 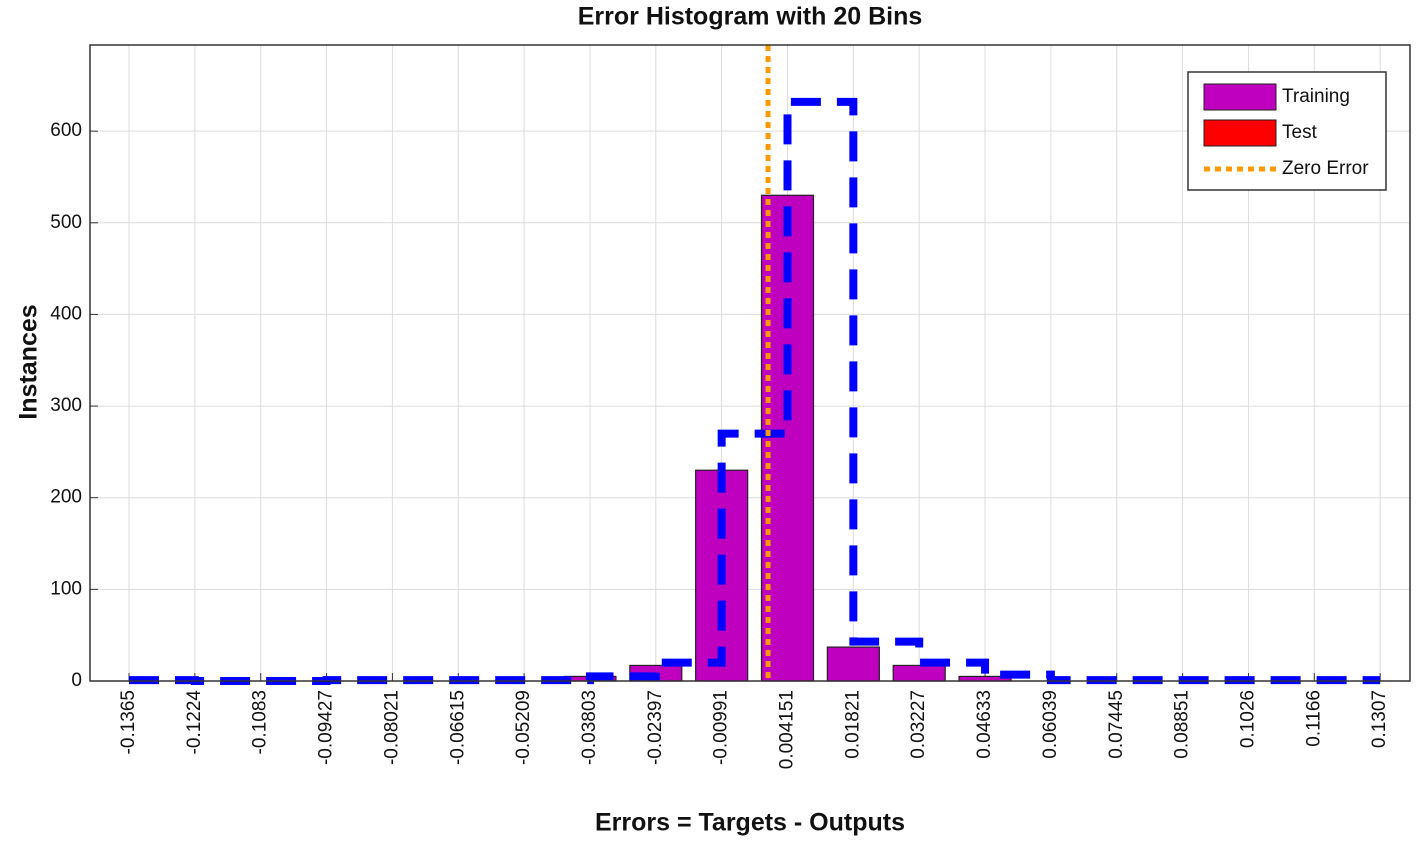 I want to click on y-tick-label: 0, so click(x=76, y=680).